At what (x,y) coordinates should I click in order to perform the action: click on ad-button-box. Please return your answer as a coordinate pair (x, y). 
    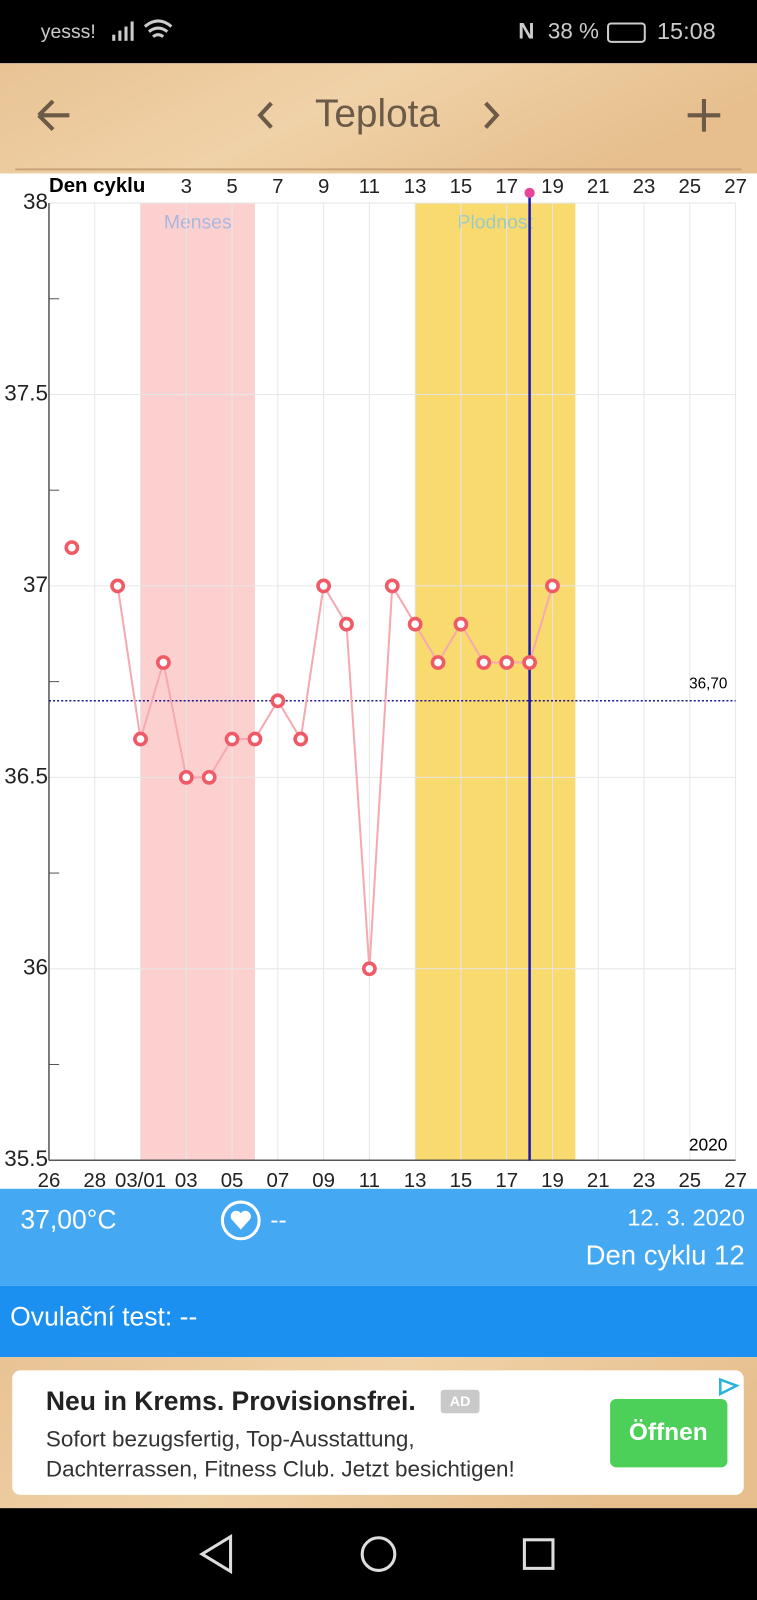
    Looking at the image, I should click on (669, 1433).